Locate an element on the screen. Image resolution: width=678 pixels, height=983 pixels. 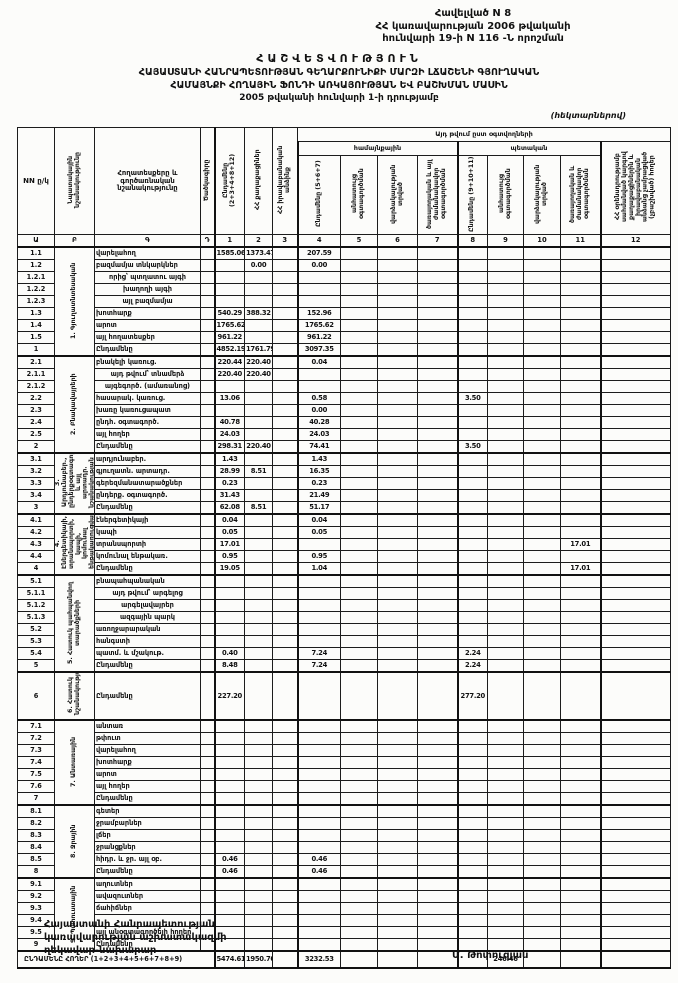
row-nn: 2.1.2 is located at coordinates (36, 387).